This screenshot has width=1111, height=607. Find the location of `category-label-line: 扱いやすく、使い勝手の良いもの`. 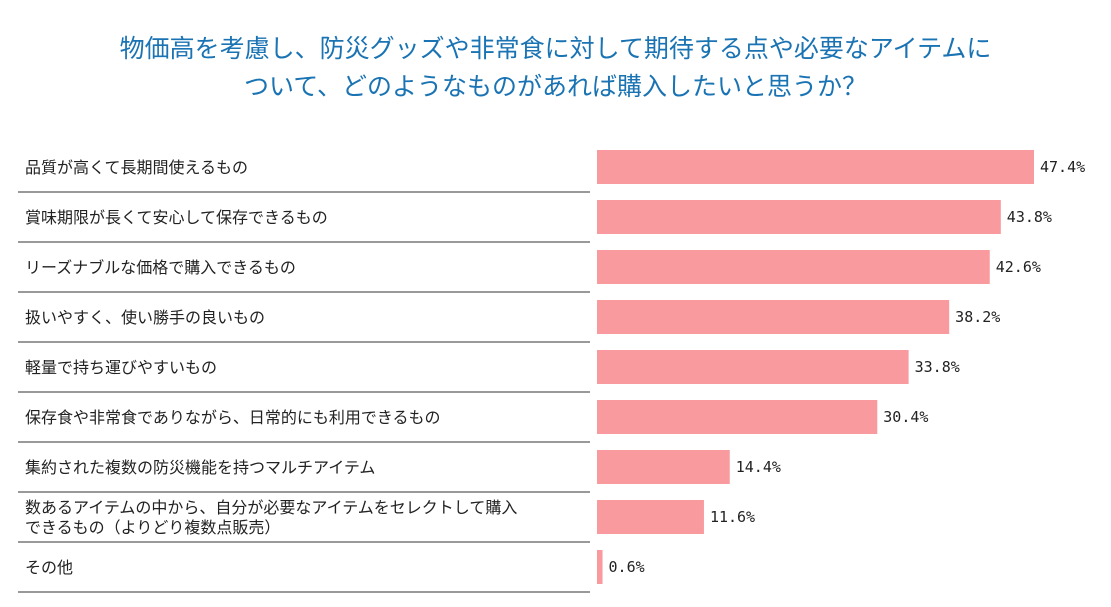

category-label-line: 扱いやすく、使い勝手の良いもの is located at coordinates (145, 317).